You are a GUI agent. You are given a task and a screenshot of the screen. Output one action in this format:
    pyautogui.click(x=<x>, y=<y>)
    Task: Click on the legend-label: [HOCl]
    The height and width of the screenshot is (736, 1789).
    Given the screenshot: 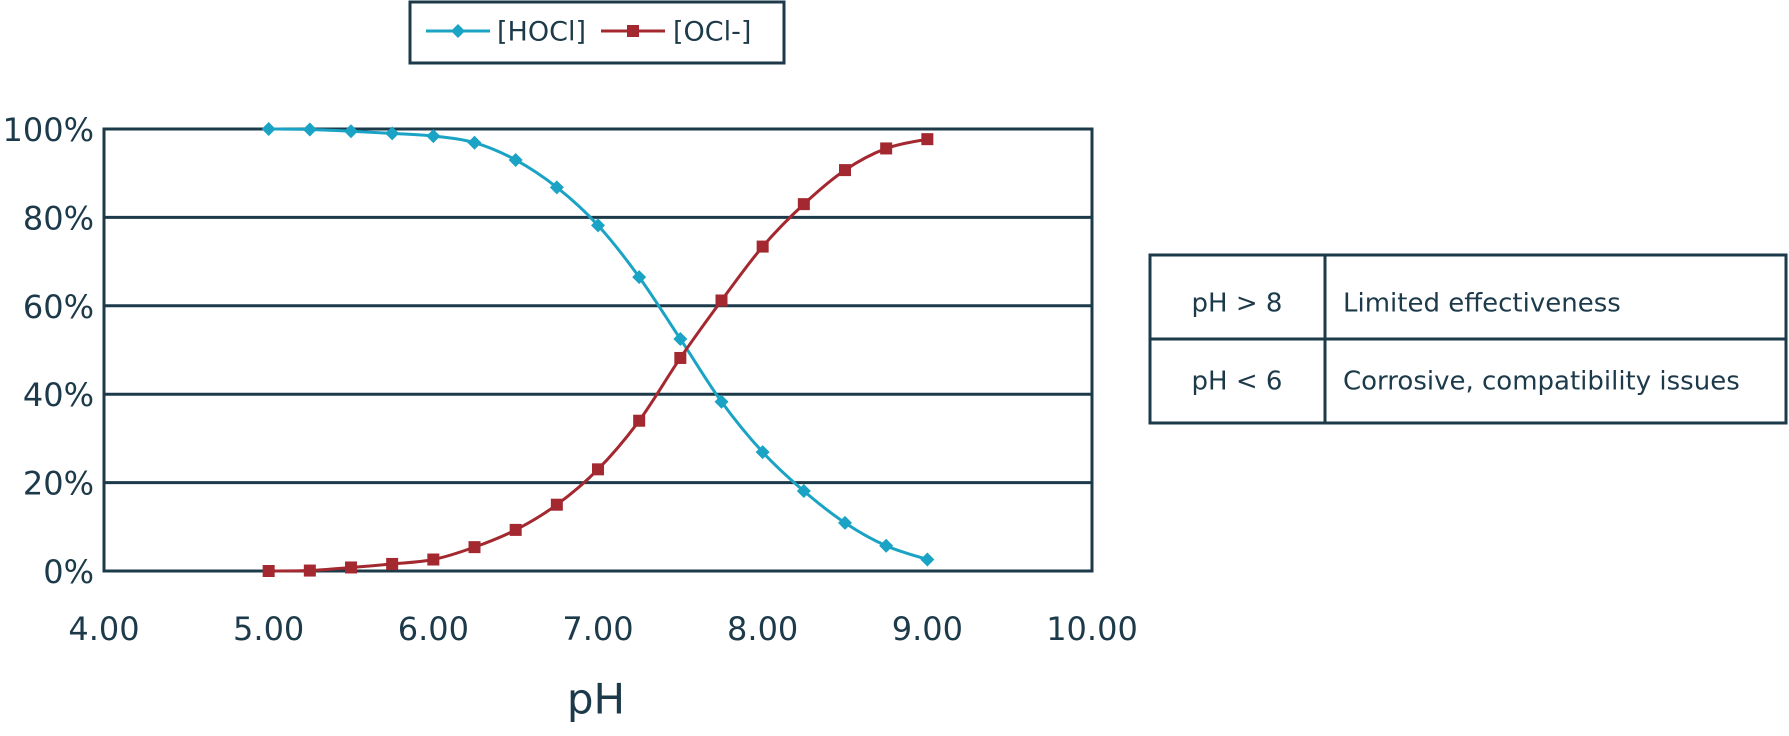 What is the action you would take?
    pyautogui.click(x=541, y=32)
    